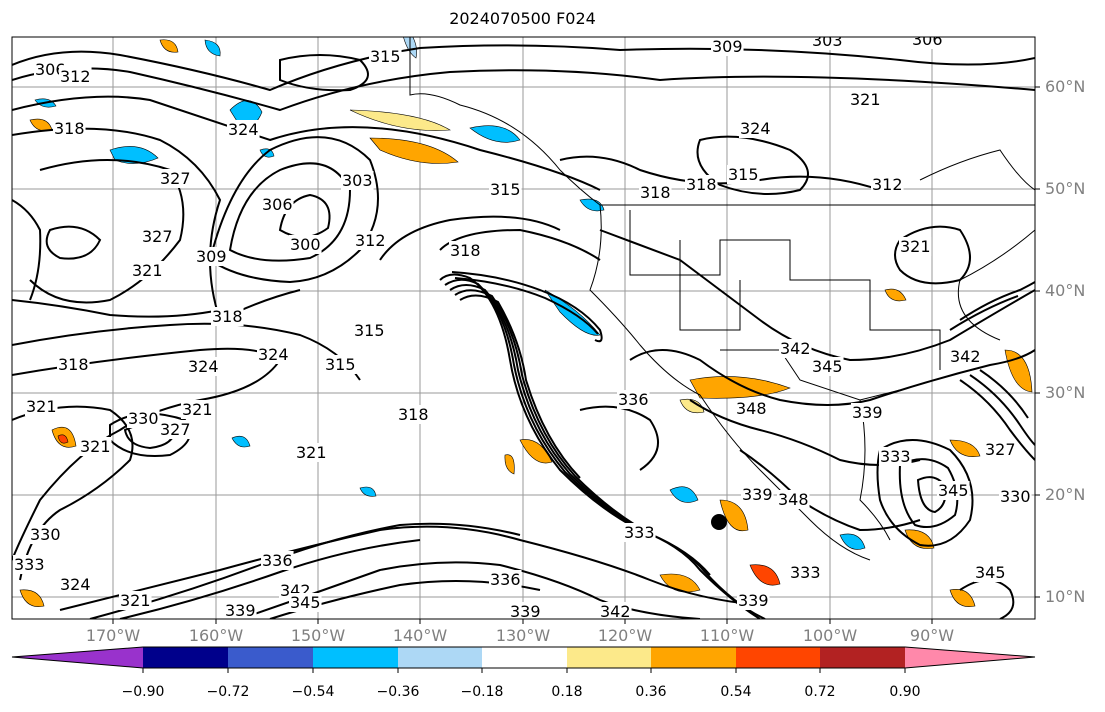  I want to click on colorbar-tick-label: 0.90, so click(905, 692).